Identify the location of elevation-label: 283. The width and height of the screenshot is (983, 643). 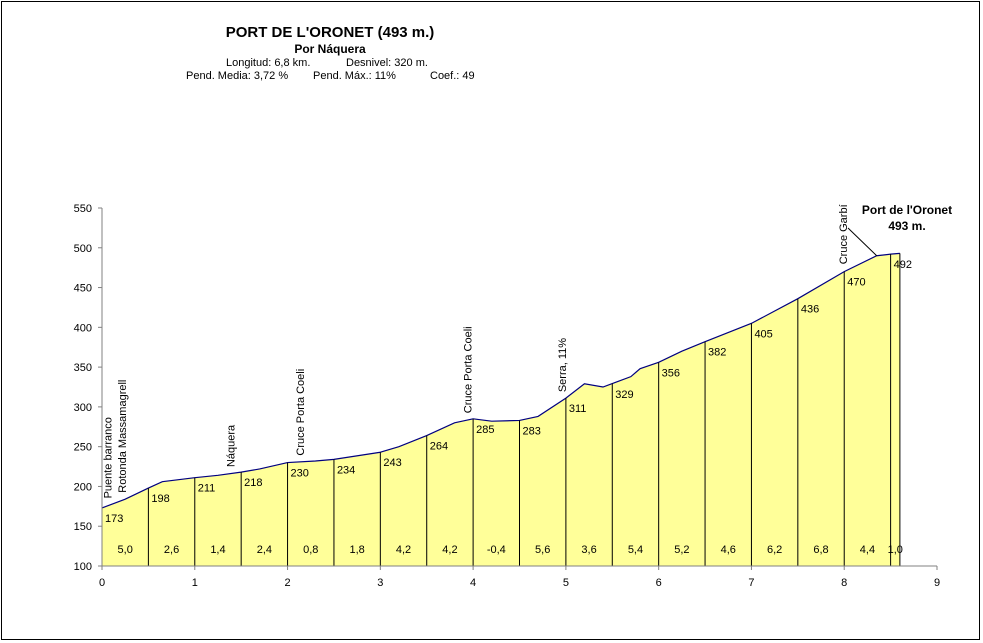
(532, 431).